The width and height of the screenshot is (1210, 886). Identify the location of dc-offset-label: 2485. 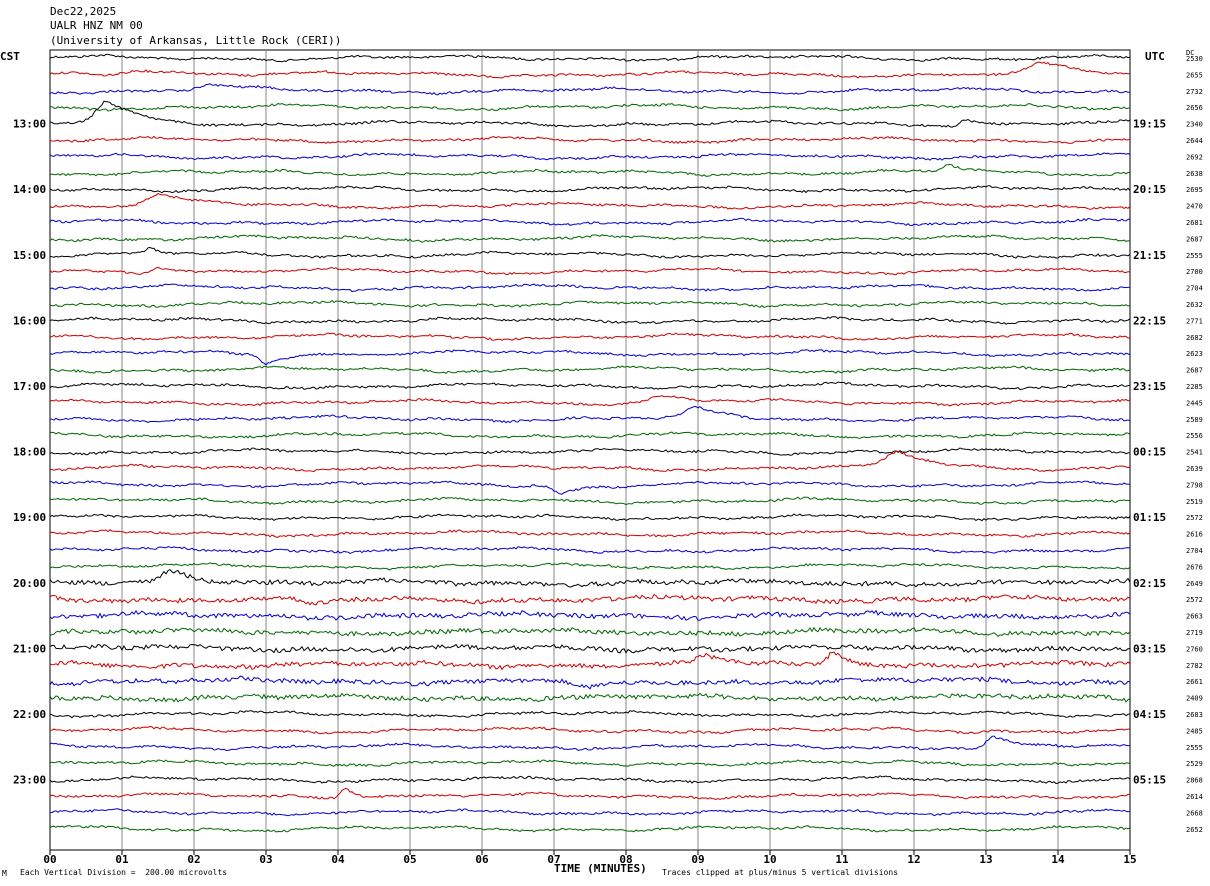
(1194, 731).